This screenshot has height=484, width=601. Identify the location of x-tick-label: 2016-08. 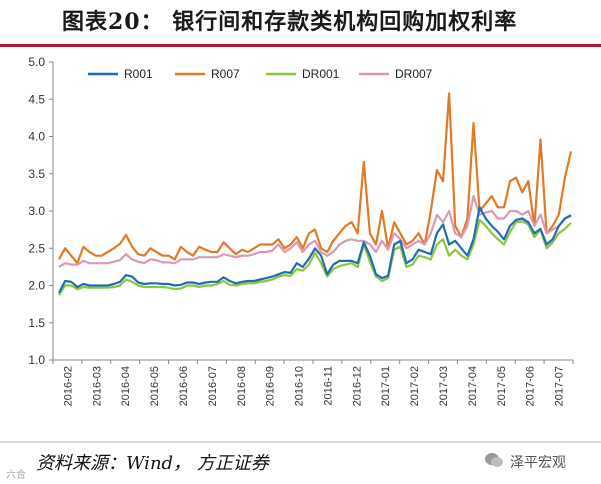
(242, 386).